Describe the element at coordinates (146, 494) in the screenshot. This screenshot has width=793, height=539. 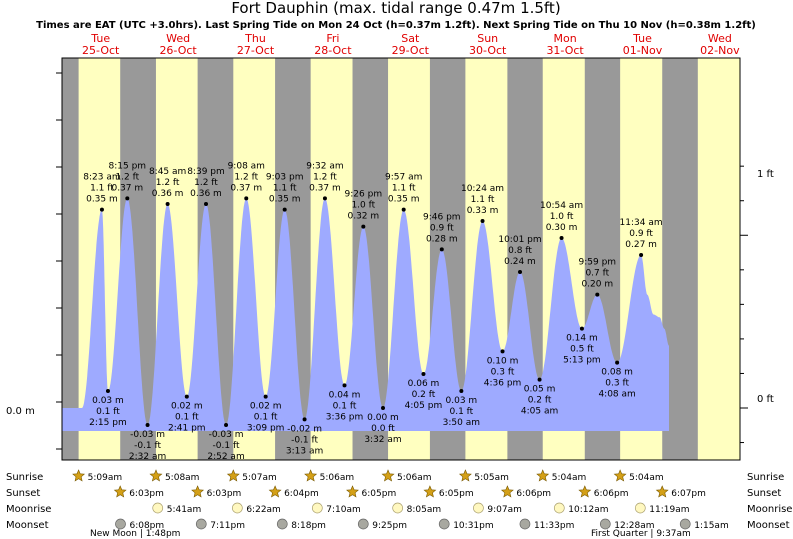
I see `sunset-time: 6:03pm` at that location.